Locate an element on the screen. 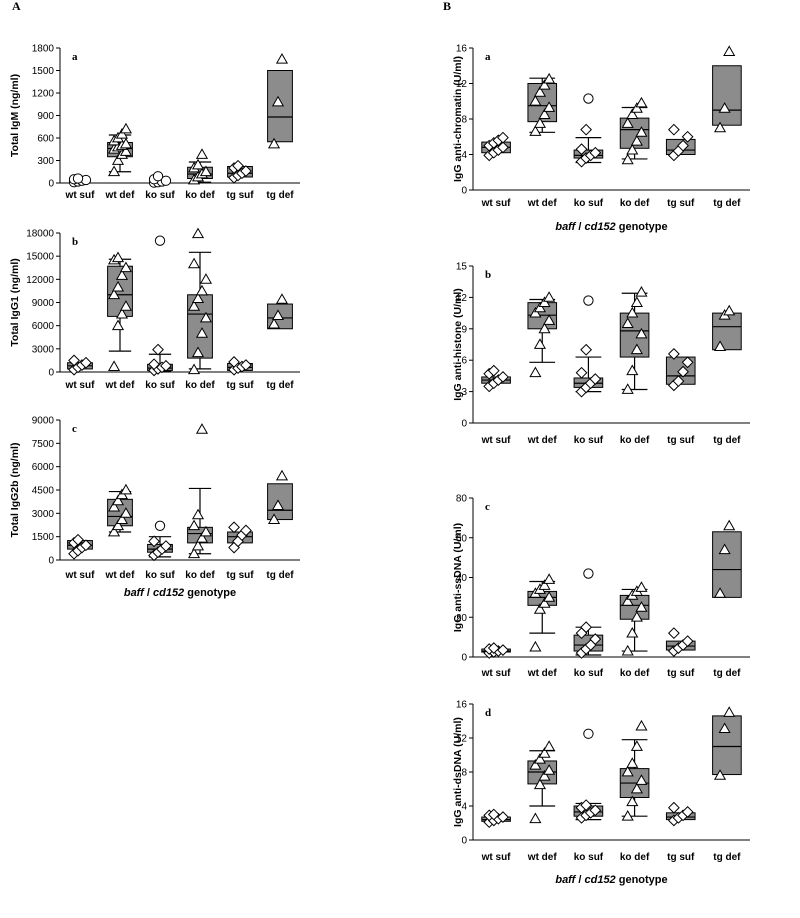  group-wt-suf is located at coordinates (80, 365).